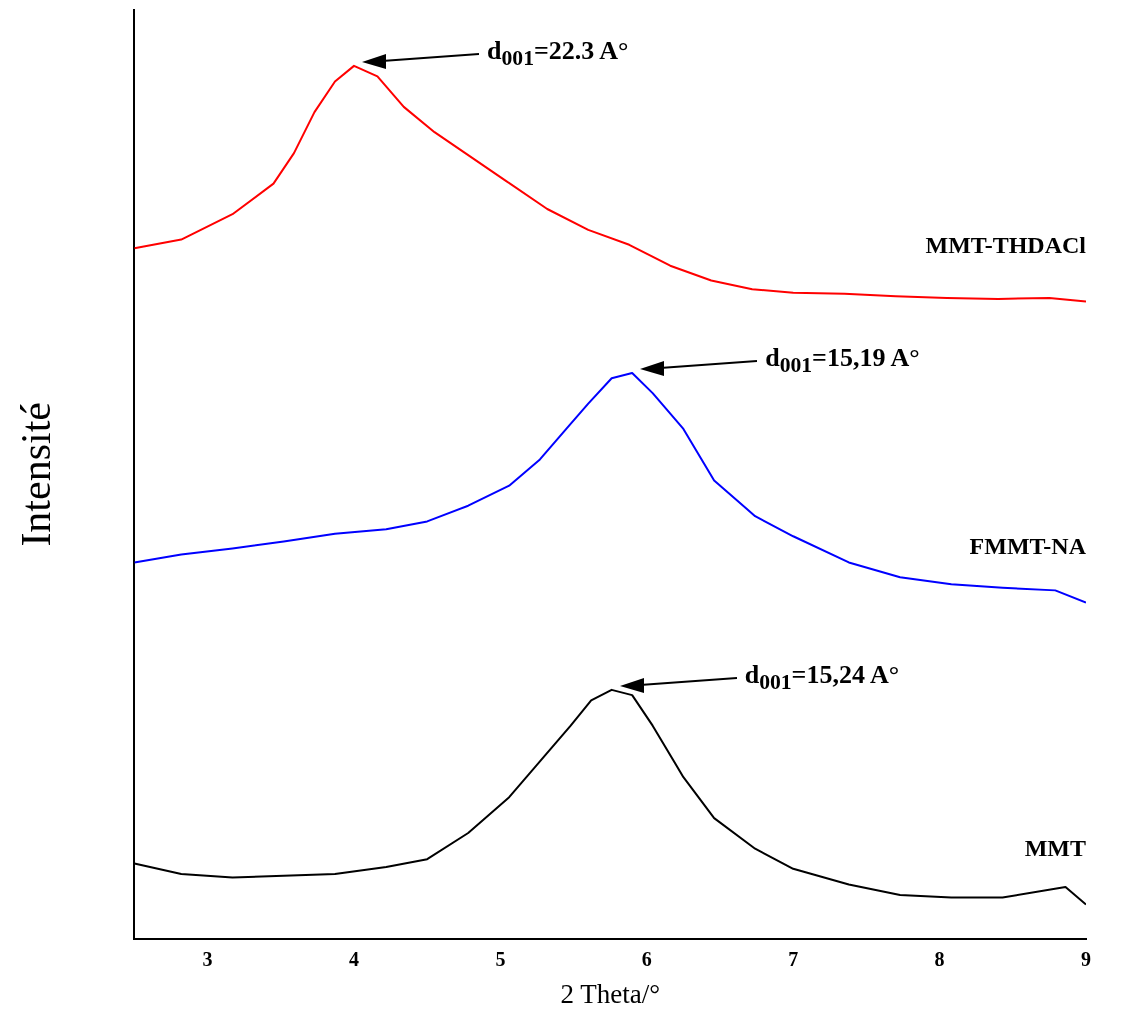 Image resolution: width=1134 pixels, height=1021 pixels. I want to click on x-tick-label: 5, so click(500, 958).